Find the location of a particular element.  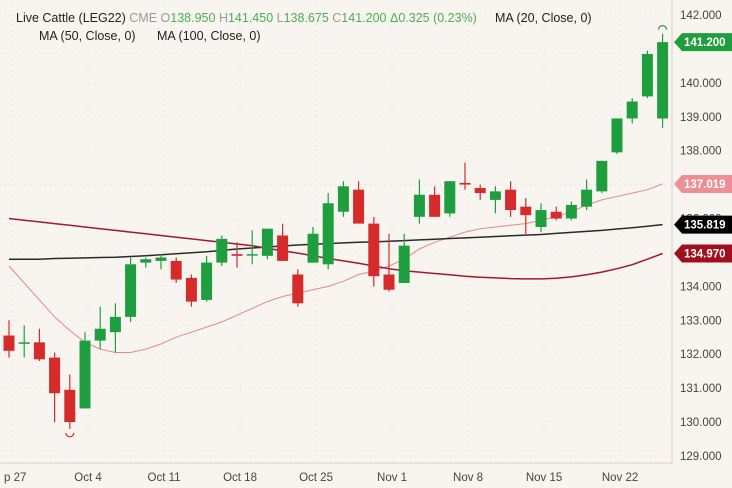

date-tick-label: p 27 is located at coordinates (15, 478).